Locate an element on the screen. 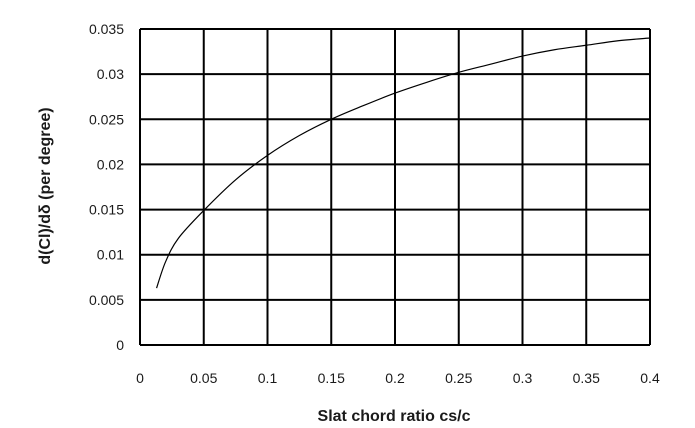 This screenshot has width=695, height=428. y-tick-labels: 0 0.005 0.01 0.015 0.02 0.025 0.03 0.035 is located at coordinates (106, 187).